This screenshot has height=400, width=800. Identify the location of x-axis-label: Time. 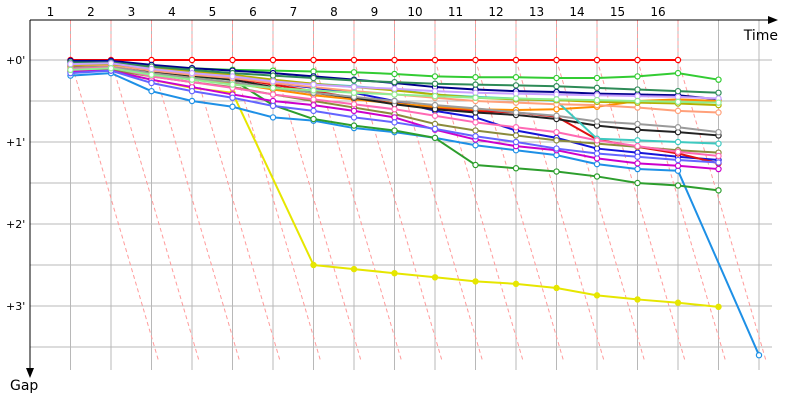
(760, 36).